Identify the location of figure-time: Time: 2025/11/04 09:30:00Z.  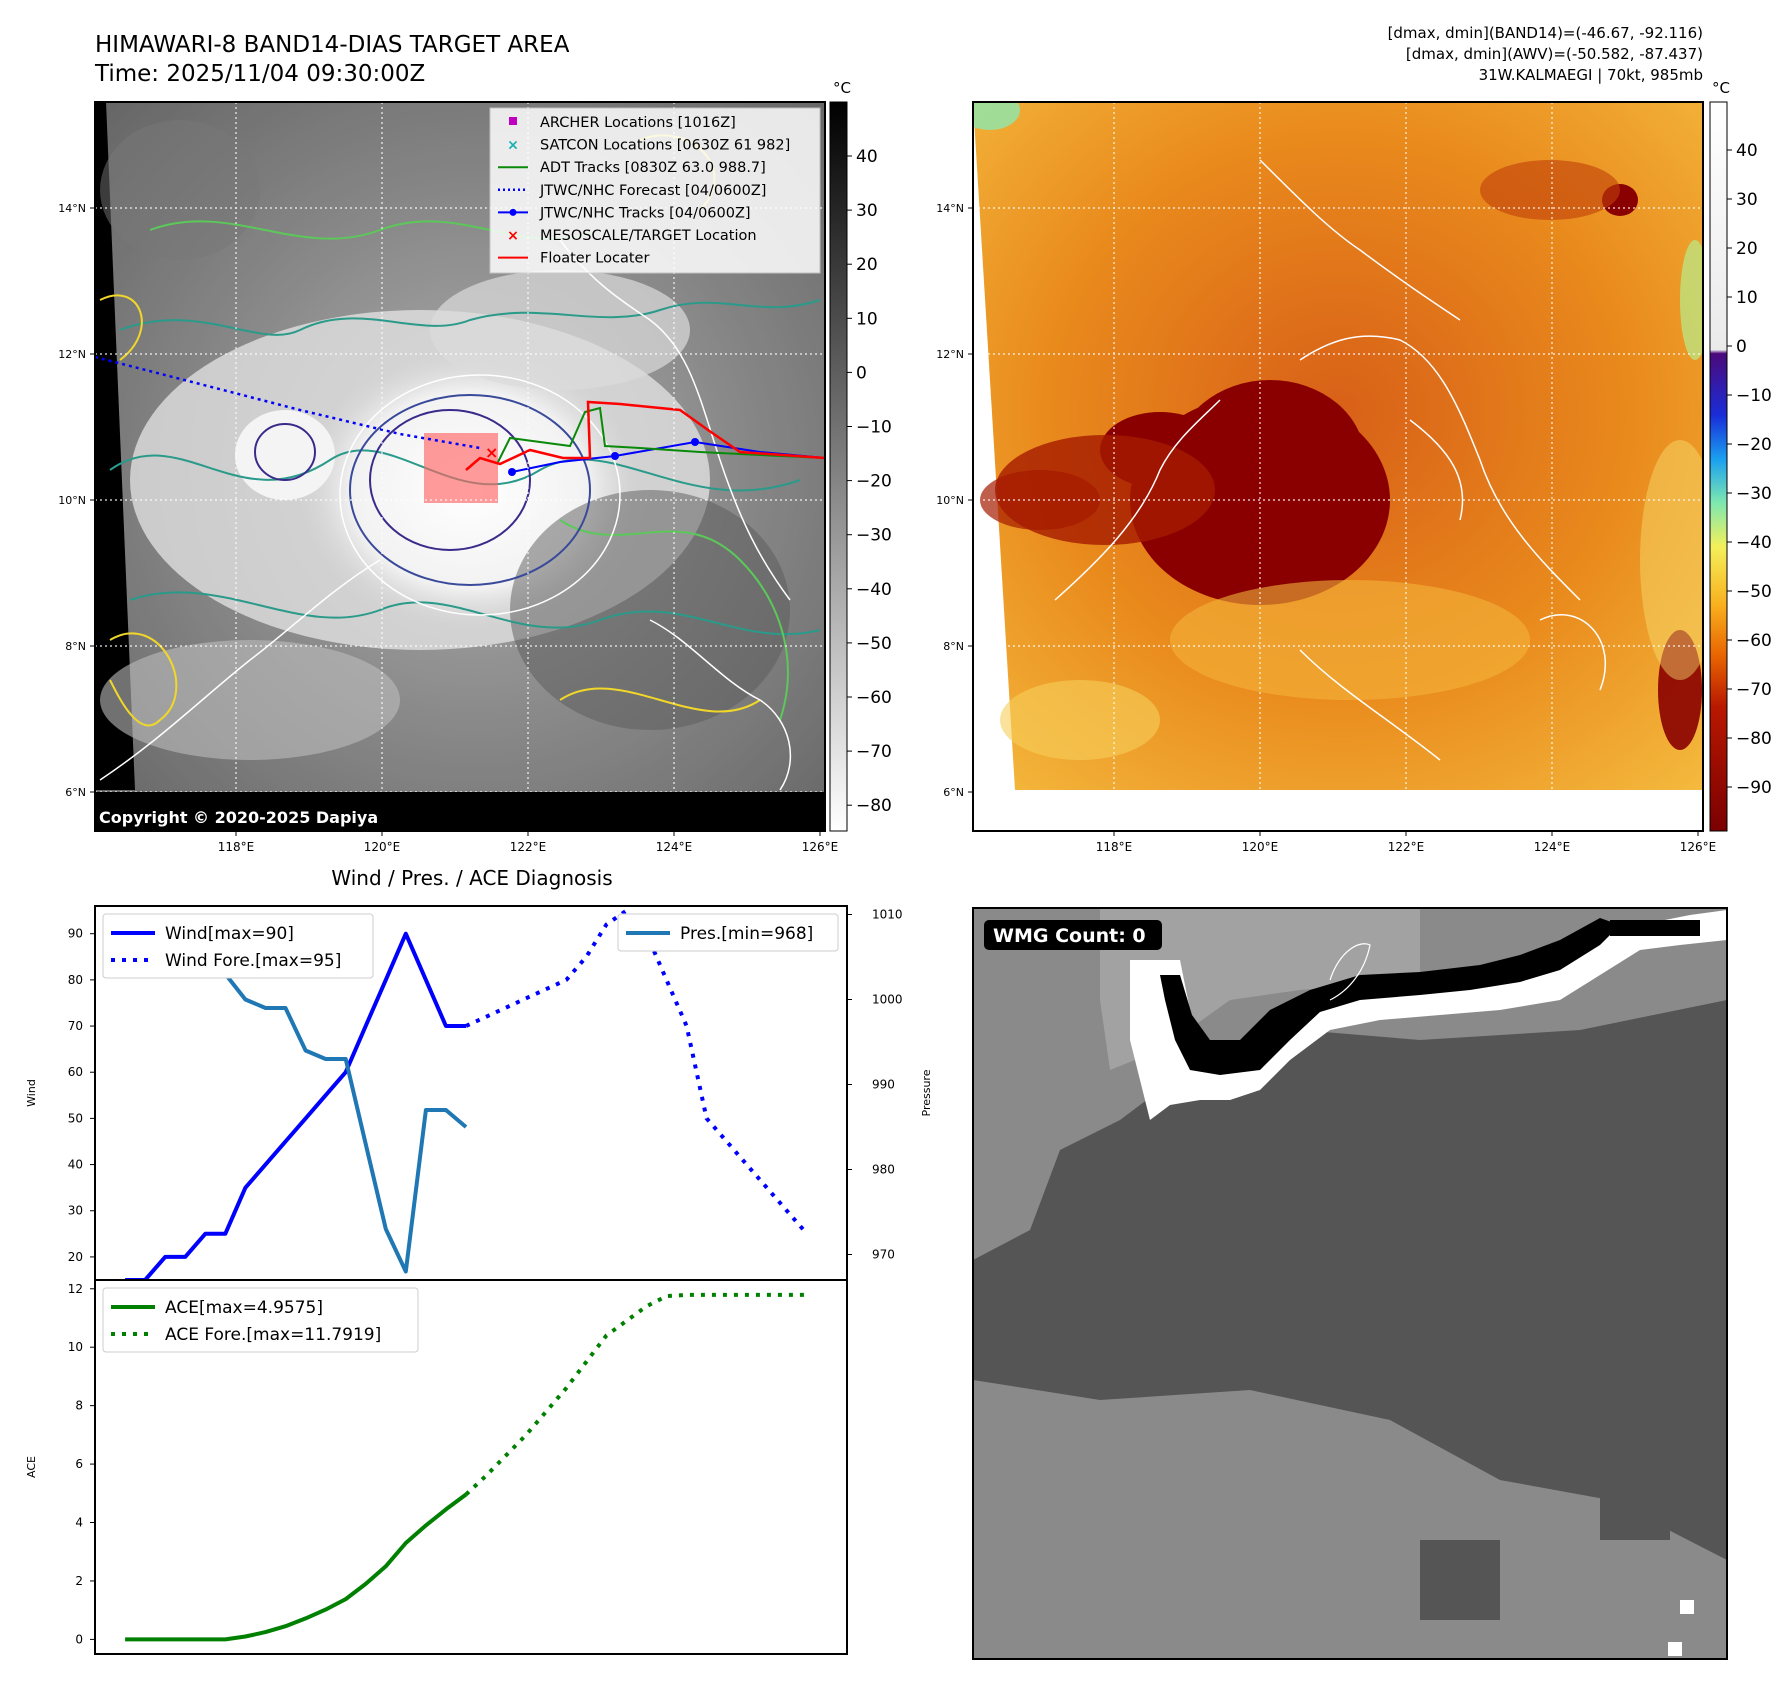
(259, 74).